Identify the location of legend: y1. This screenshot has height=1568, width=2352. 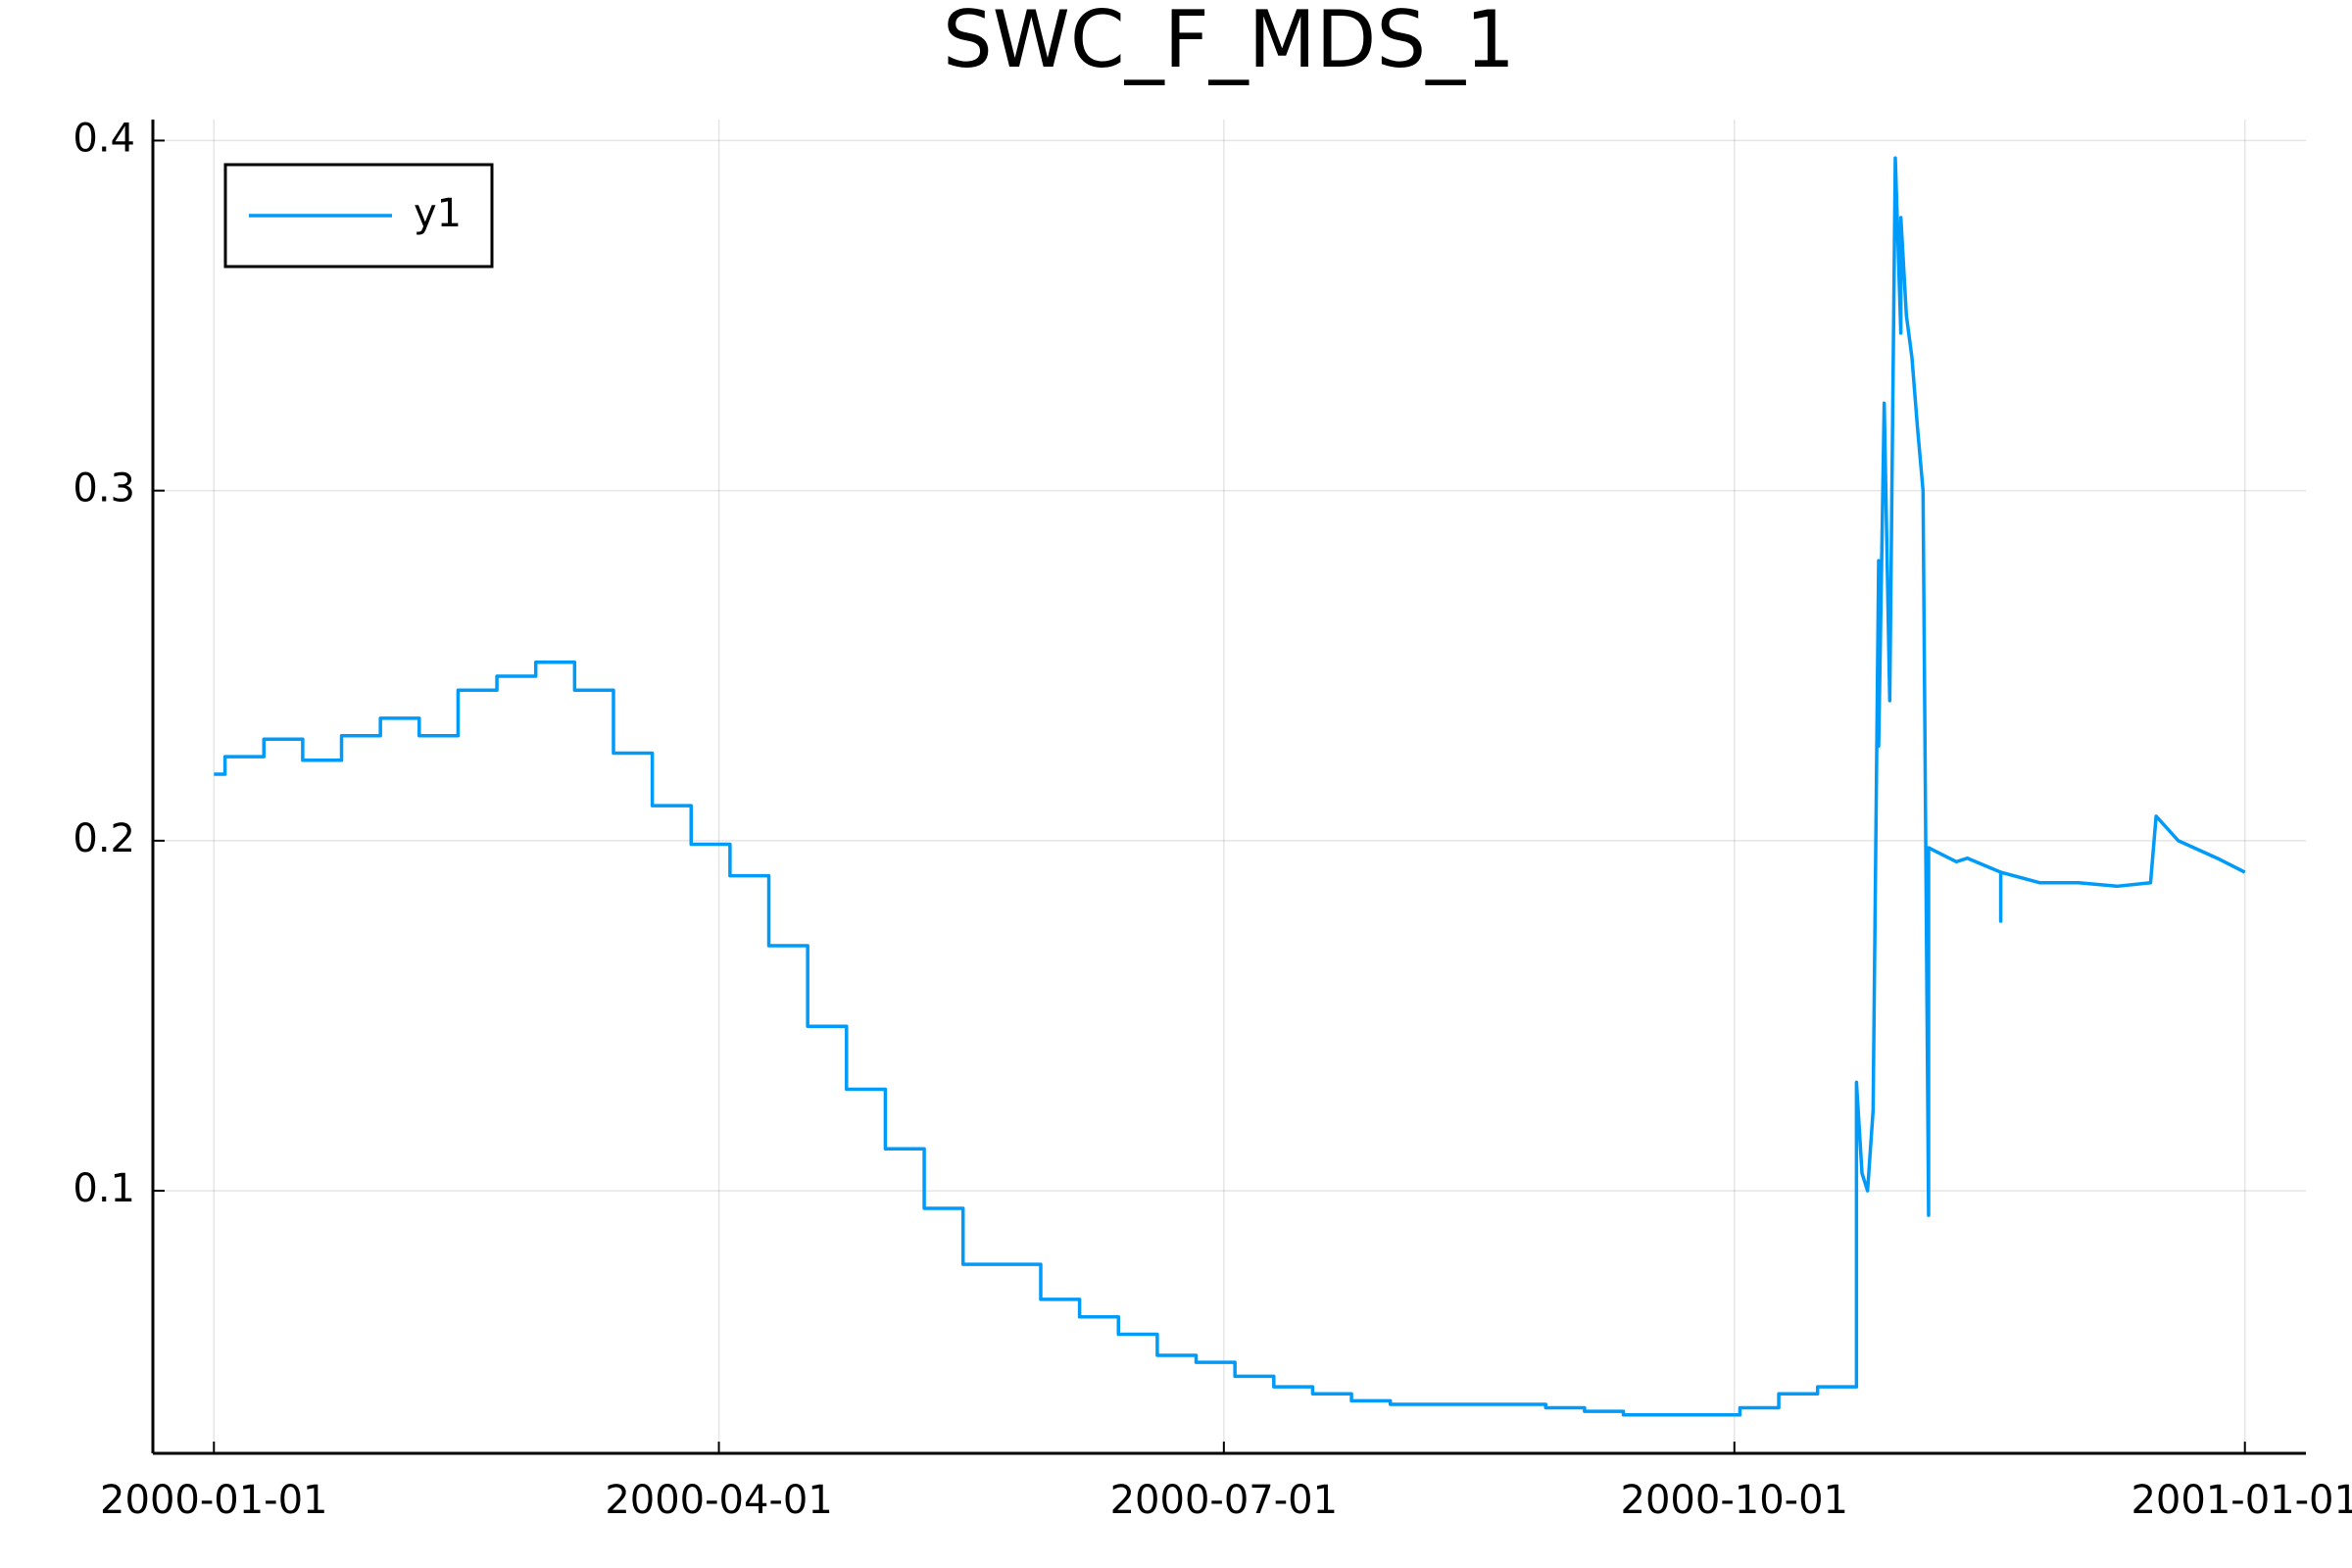
(358, 216).